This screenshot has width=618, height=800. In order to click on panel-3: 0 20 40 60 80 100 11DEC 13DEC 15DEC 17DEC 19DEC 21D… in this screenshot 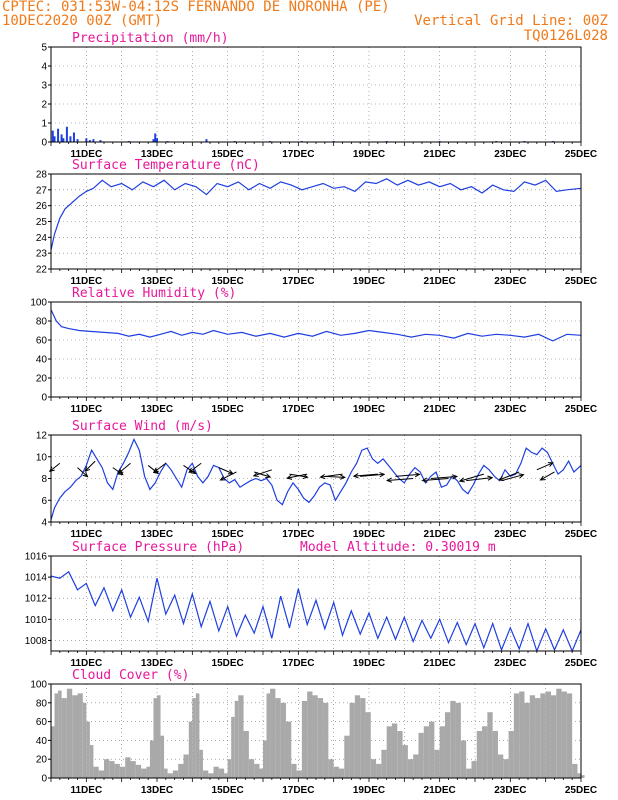, I will do `click(313, 350)`.